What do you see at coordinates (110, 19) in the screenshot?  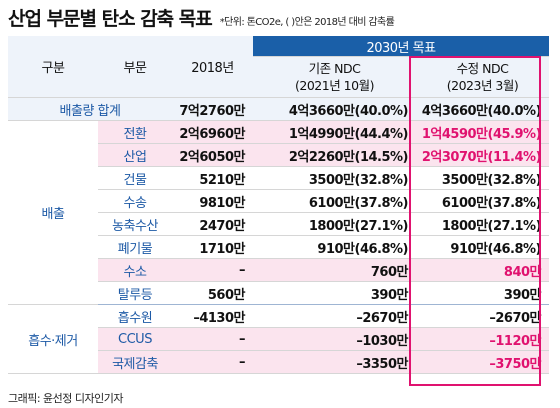 I see `chart-title: 산업 부문별 탄소 감축 목표` at bounding box center [110, 19].